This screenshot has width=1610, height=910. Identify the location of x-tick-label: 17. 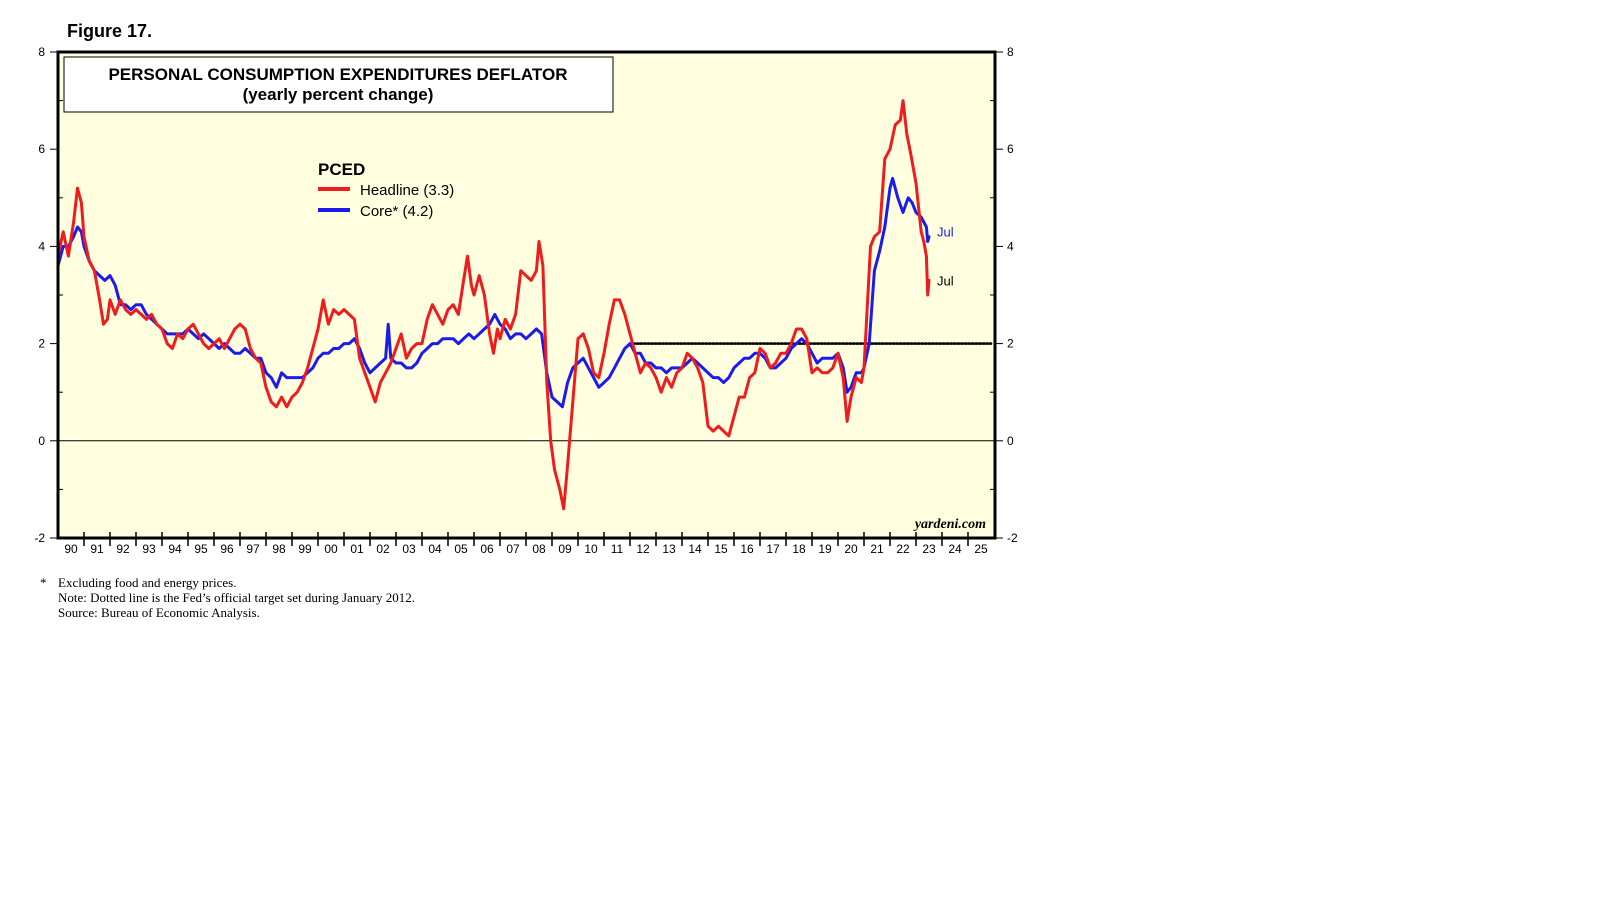
(773, 549).